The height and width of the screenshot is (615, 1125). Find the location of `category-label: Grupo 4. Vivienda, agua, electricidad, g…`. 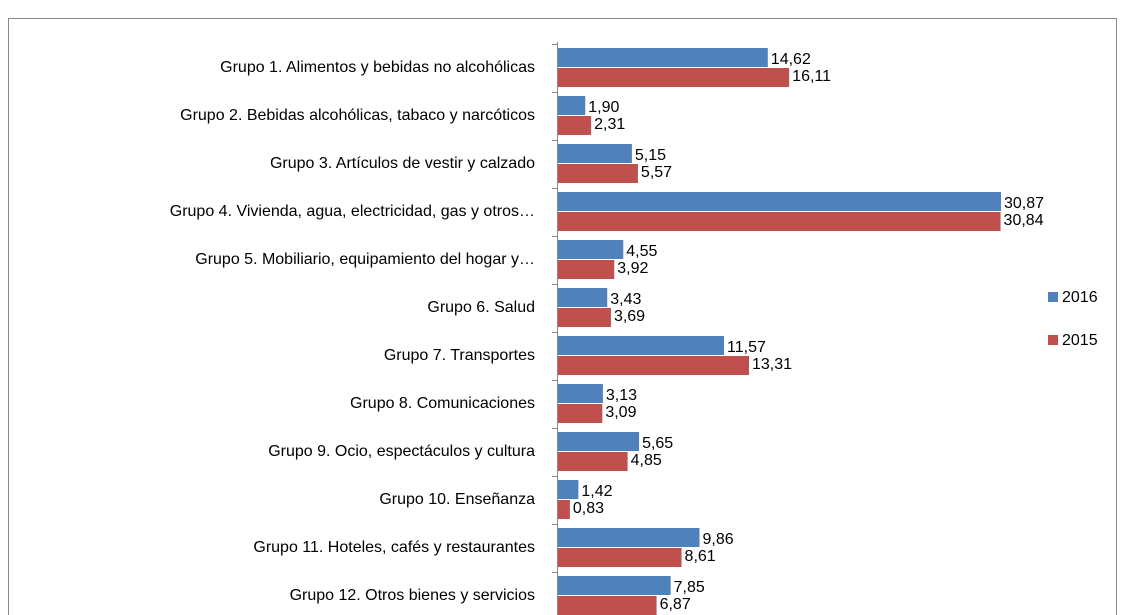

category-label: Grupo 4. Vivienda, agua, electricidad, g… is located at coordinates (352, 211).